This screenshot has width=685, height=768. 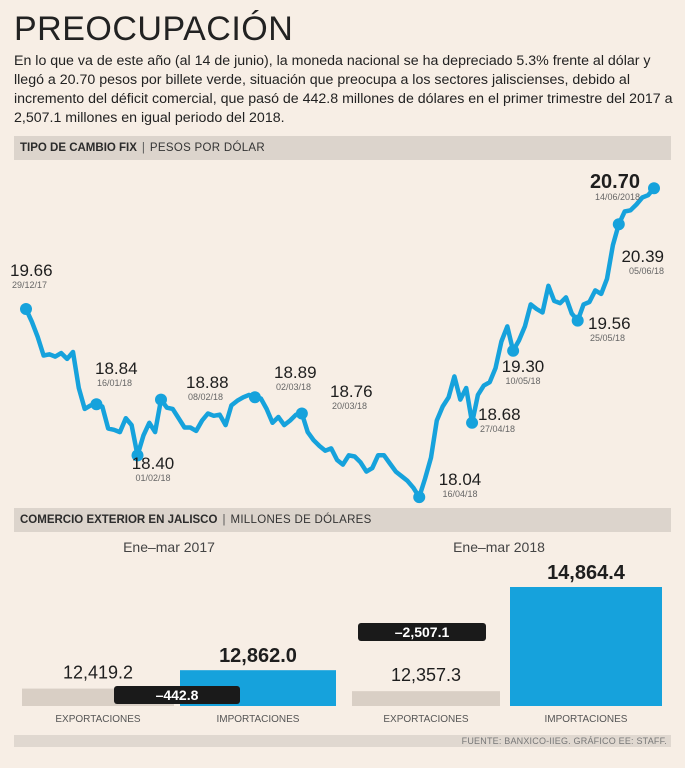 What do you see at coordinates (499, 547) in the screenshot?
I see `trade-period-label: Ene–mar 2018` at bounding box center [499, 547].